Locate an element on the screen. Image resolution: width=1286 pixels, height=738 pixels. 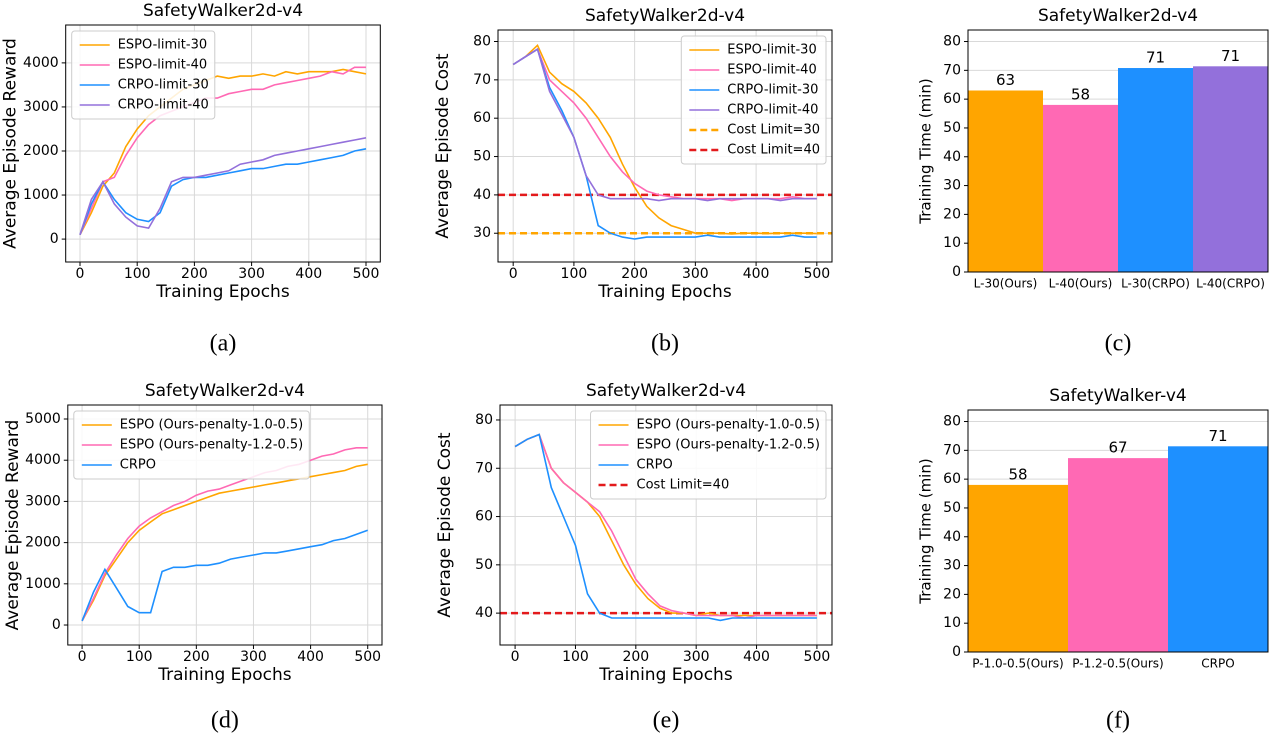
legend-label: ESPO-limit-30 is located at coordinates (771, 50).